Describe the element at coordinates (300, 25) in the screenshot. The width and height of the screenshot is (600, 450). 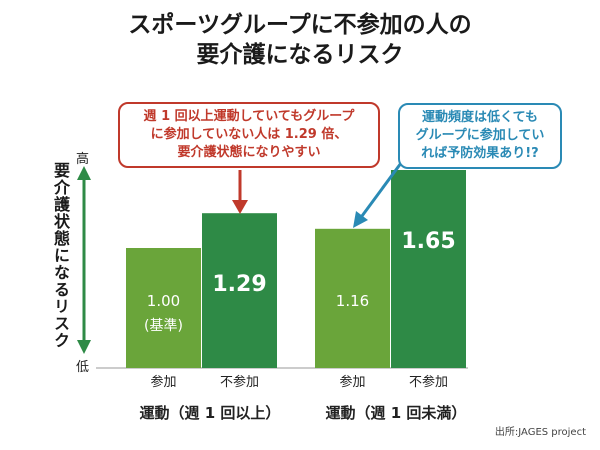
I see `title-line-1: スポーツグループに不参加の人の` at that location.